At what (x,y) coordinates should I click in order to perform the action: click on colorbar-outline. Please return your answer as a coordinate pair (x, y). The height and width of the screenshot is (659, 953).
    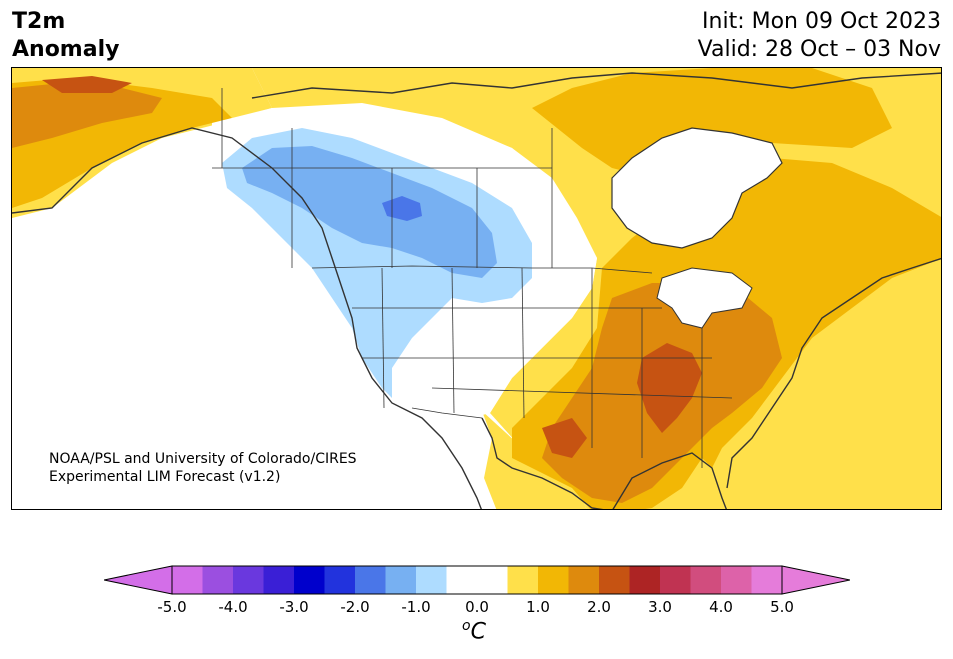
    Looking at the image, I should click on (477, 580).